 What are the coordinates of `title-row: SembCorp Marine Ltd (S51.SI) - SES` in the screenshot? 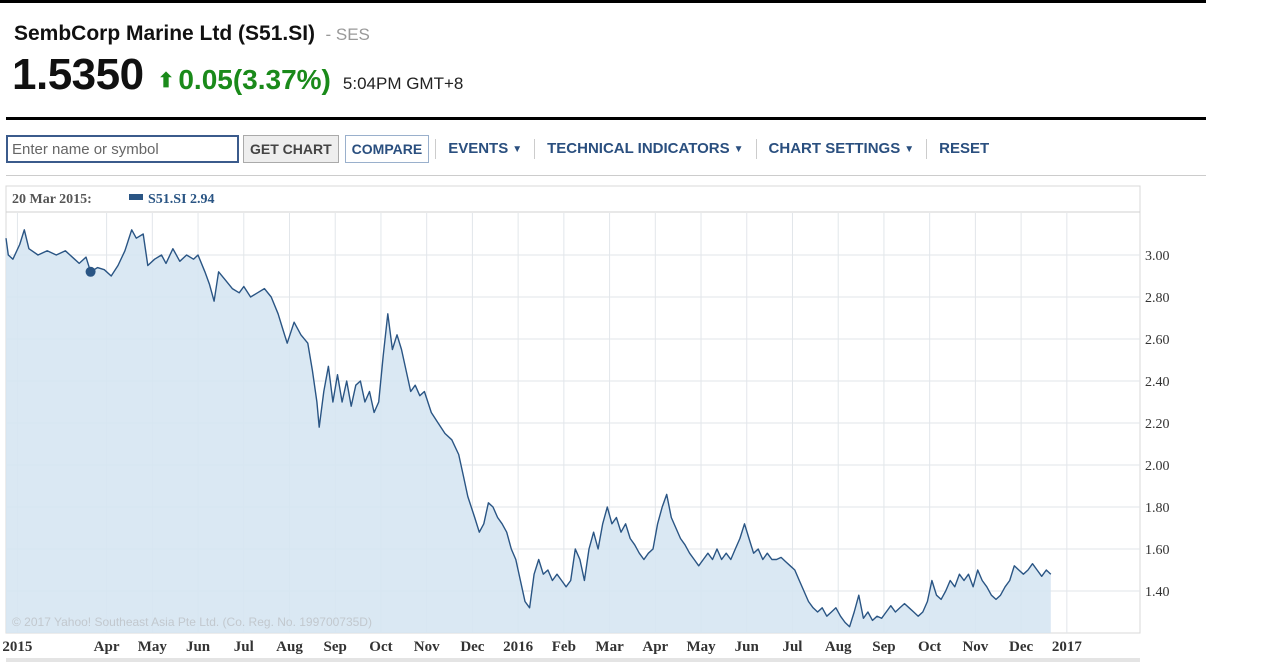 It's located at (192, 34).